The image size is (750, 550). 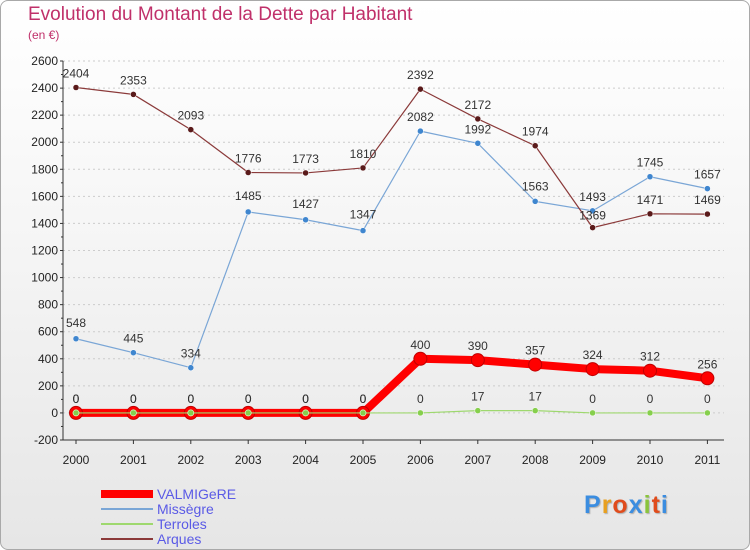 I want to click on y-tick-label: 1000, so click(x=44, y=278).